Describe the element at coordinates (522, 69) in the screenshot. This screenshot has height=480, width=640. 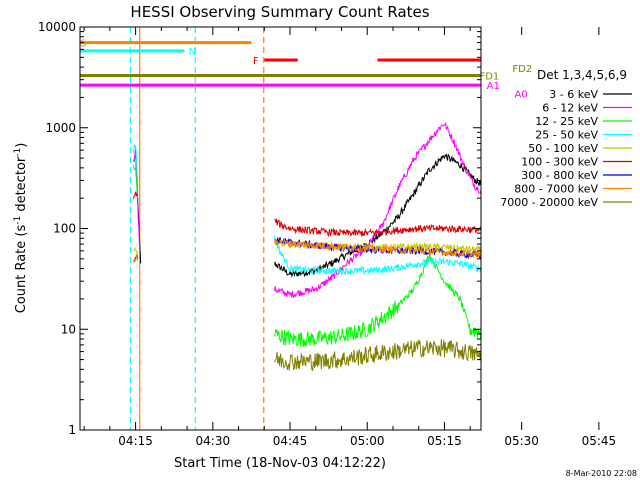
I see `flag-label-6: FD2` at that location.